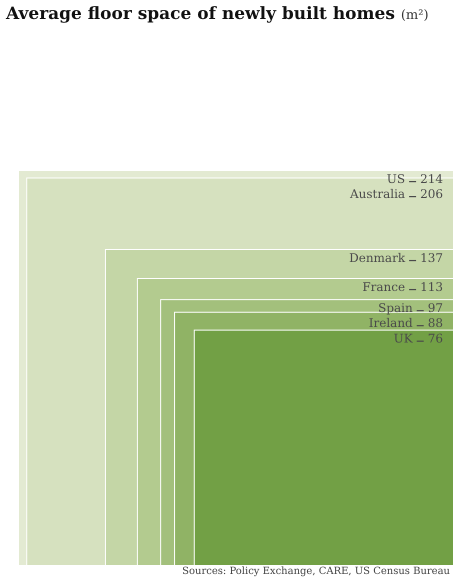 The width and height of the screenshot is (453, 583). I want to click on source-note: Sources: Policy Exchange, CARE, US Census Bureau, so click(316, 571).